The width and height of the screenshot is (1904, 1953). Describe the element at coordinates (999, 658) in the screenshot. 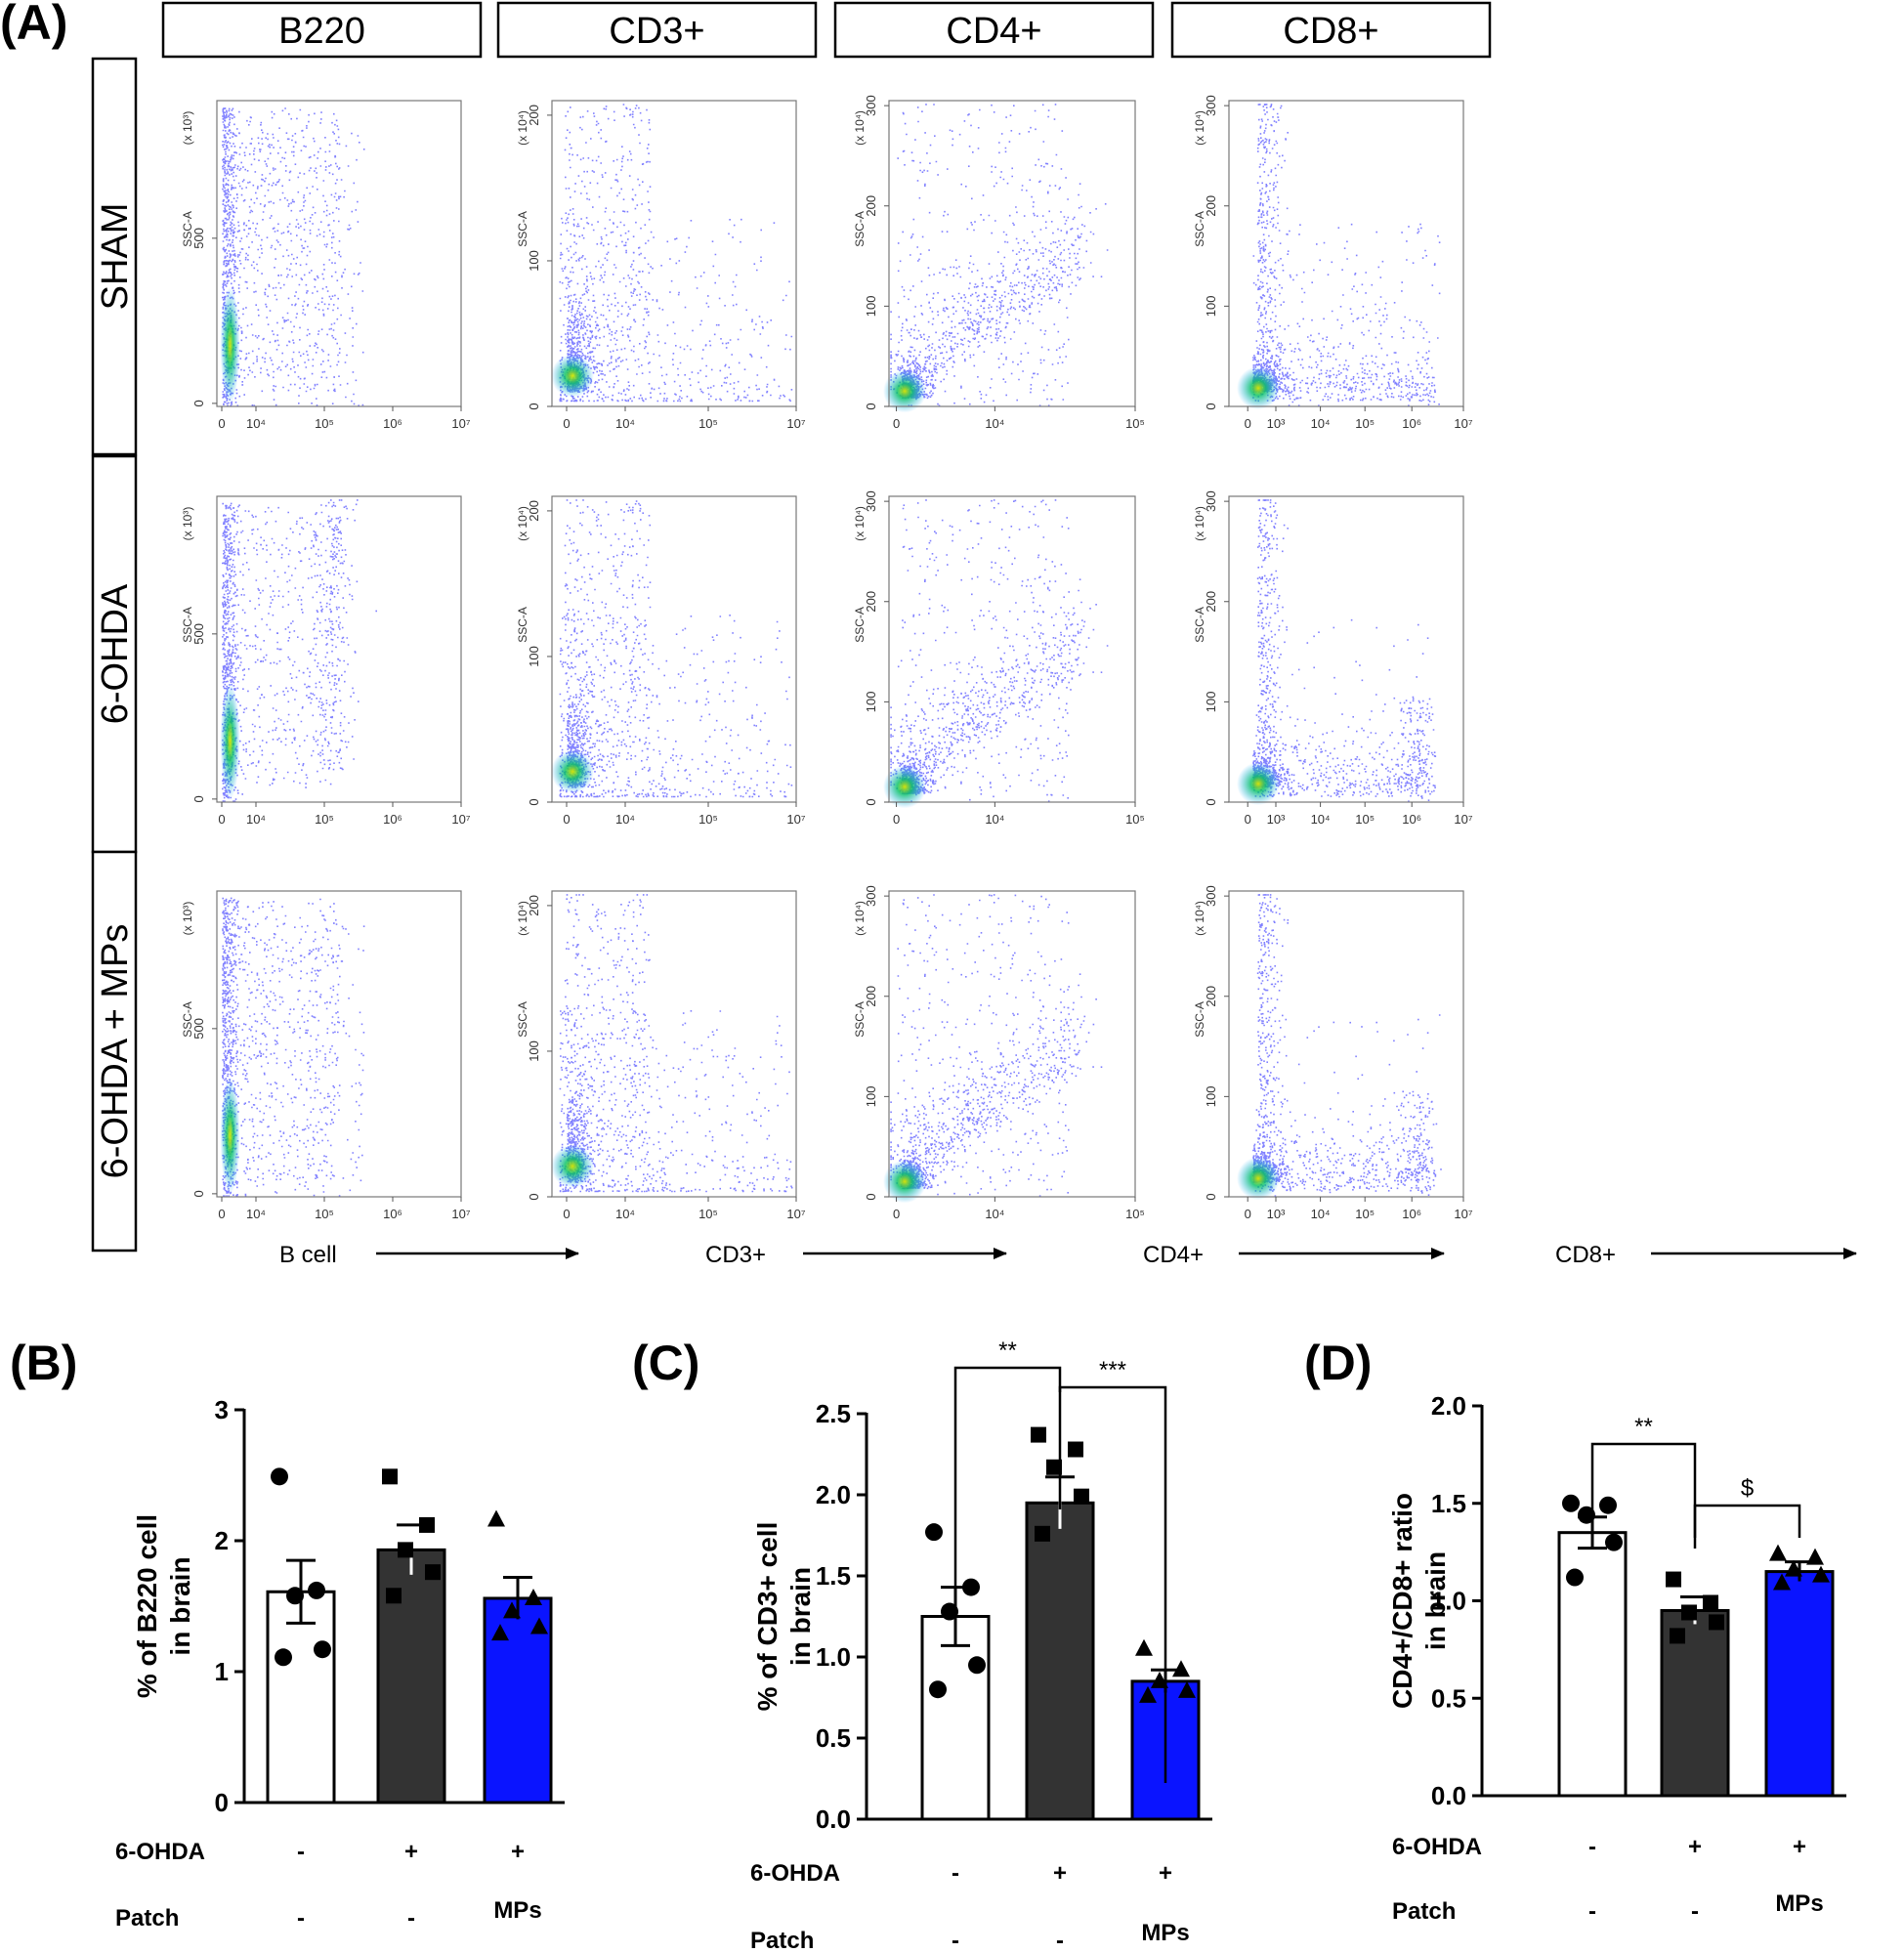

I see `flow-plot-2-1: 0 100 200 300(x 10⁴) SSC-A 0 10⁴ 10⁵` at that location.